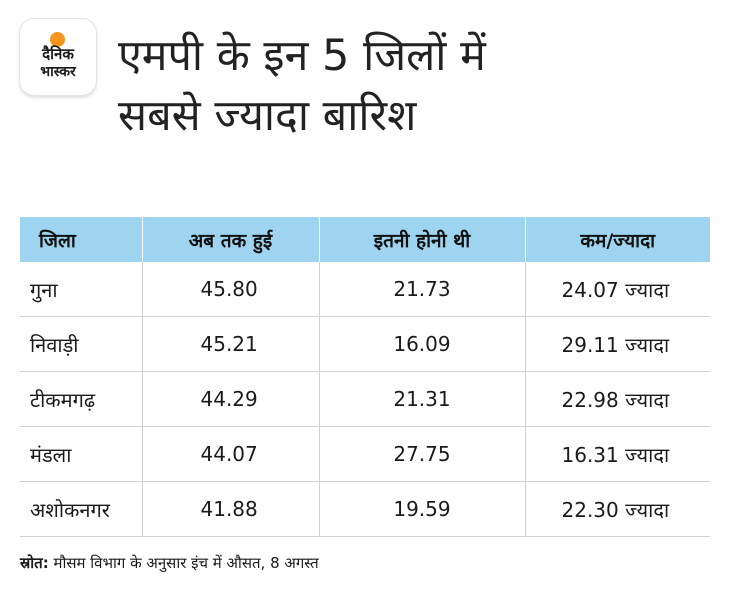  What do you see at coordinates (617, 454) in the screenshot?
I see `difference-cell: 16.31 ज्यादा` at bounding box center [617, 454].